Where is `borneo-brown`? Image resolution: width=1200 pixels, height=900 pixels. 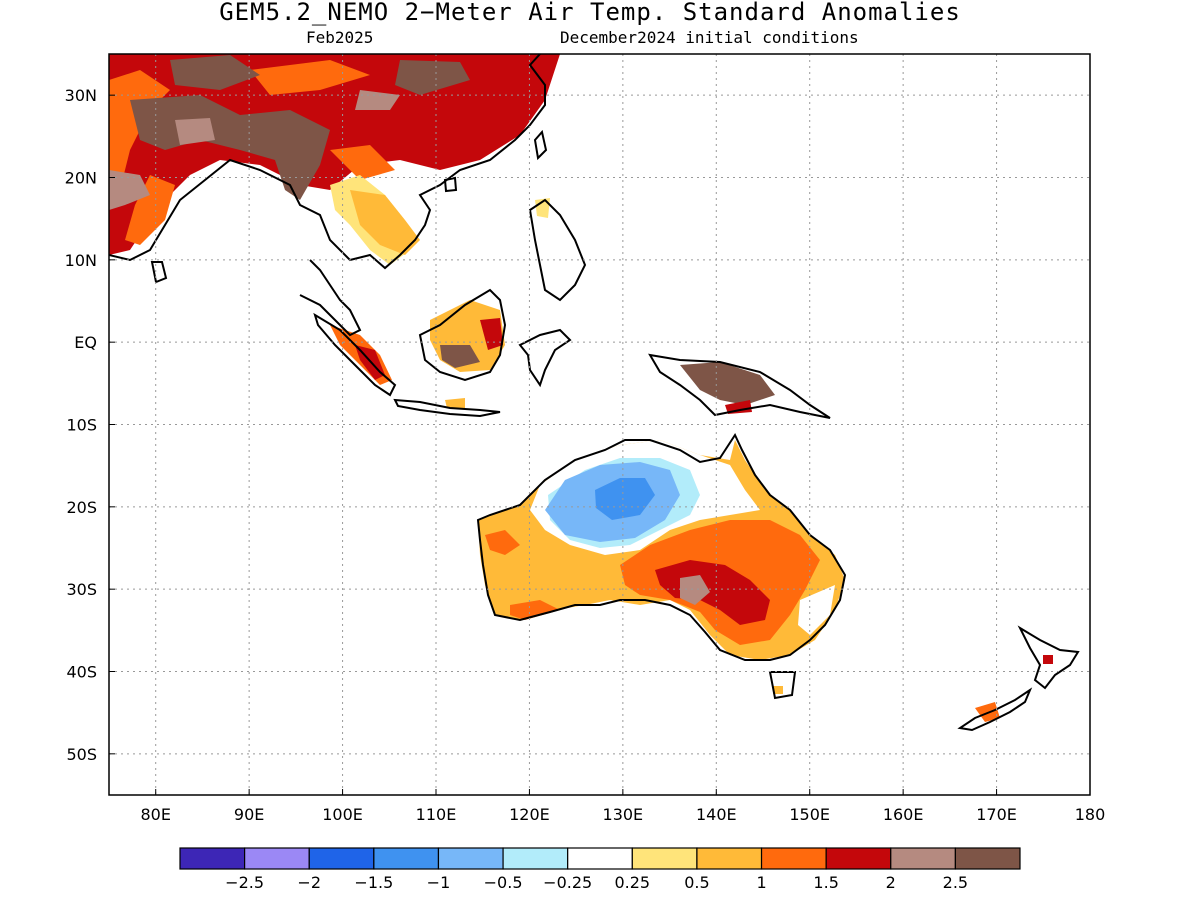
borneo-brown is located at coordinates (460, 356).